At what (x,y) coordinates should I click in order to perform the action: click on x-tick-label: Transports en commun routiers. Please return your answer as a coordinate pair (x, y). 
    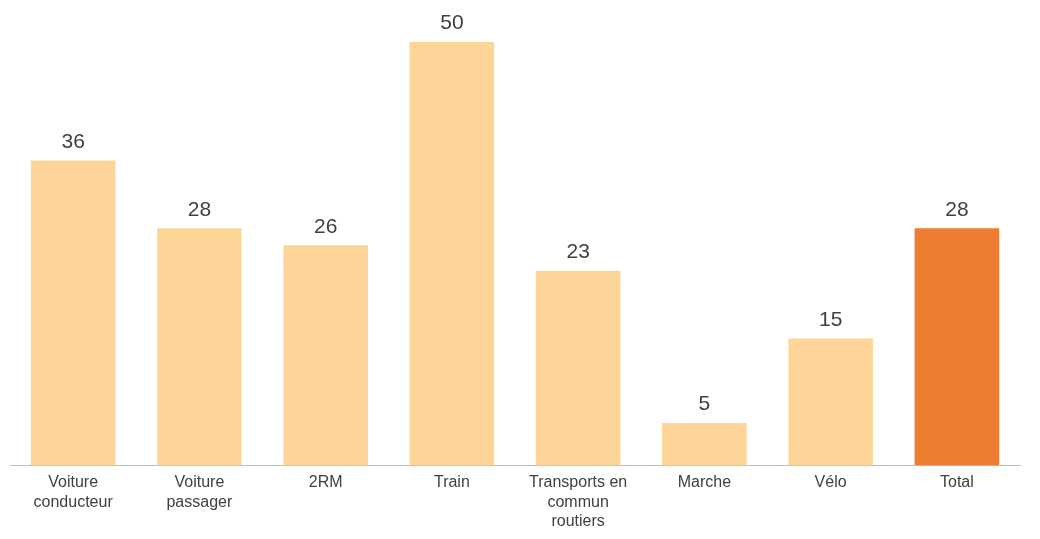
    Looking at the image, I should click on (578, 501).